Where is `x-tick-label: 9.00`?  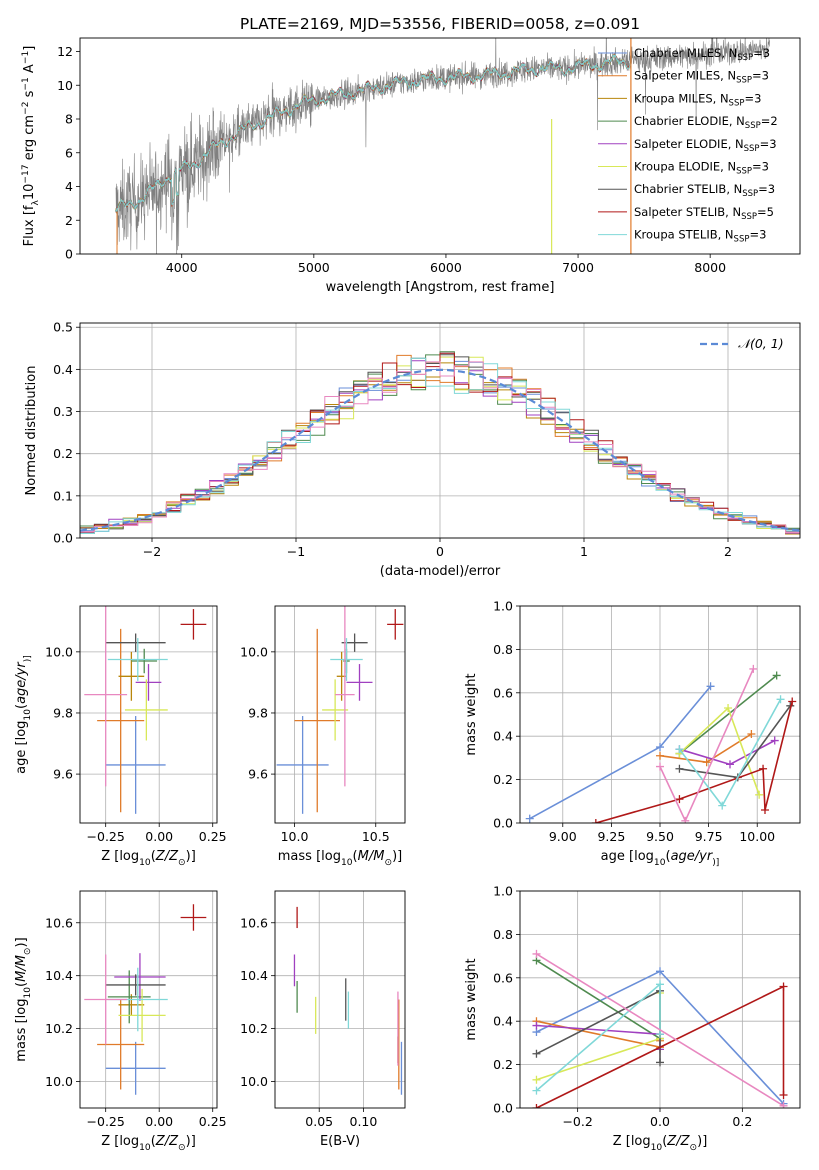
x-tick-label: 9.00 is located at coordinates (563, 836).